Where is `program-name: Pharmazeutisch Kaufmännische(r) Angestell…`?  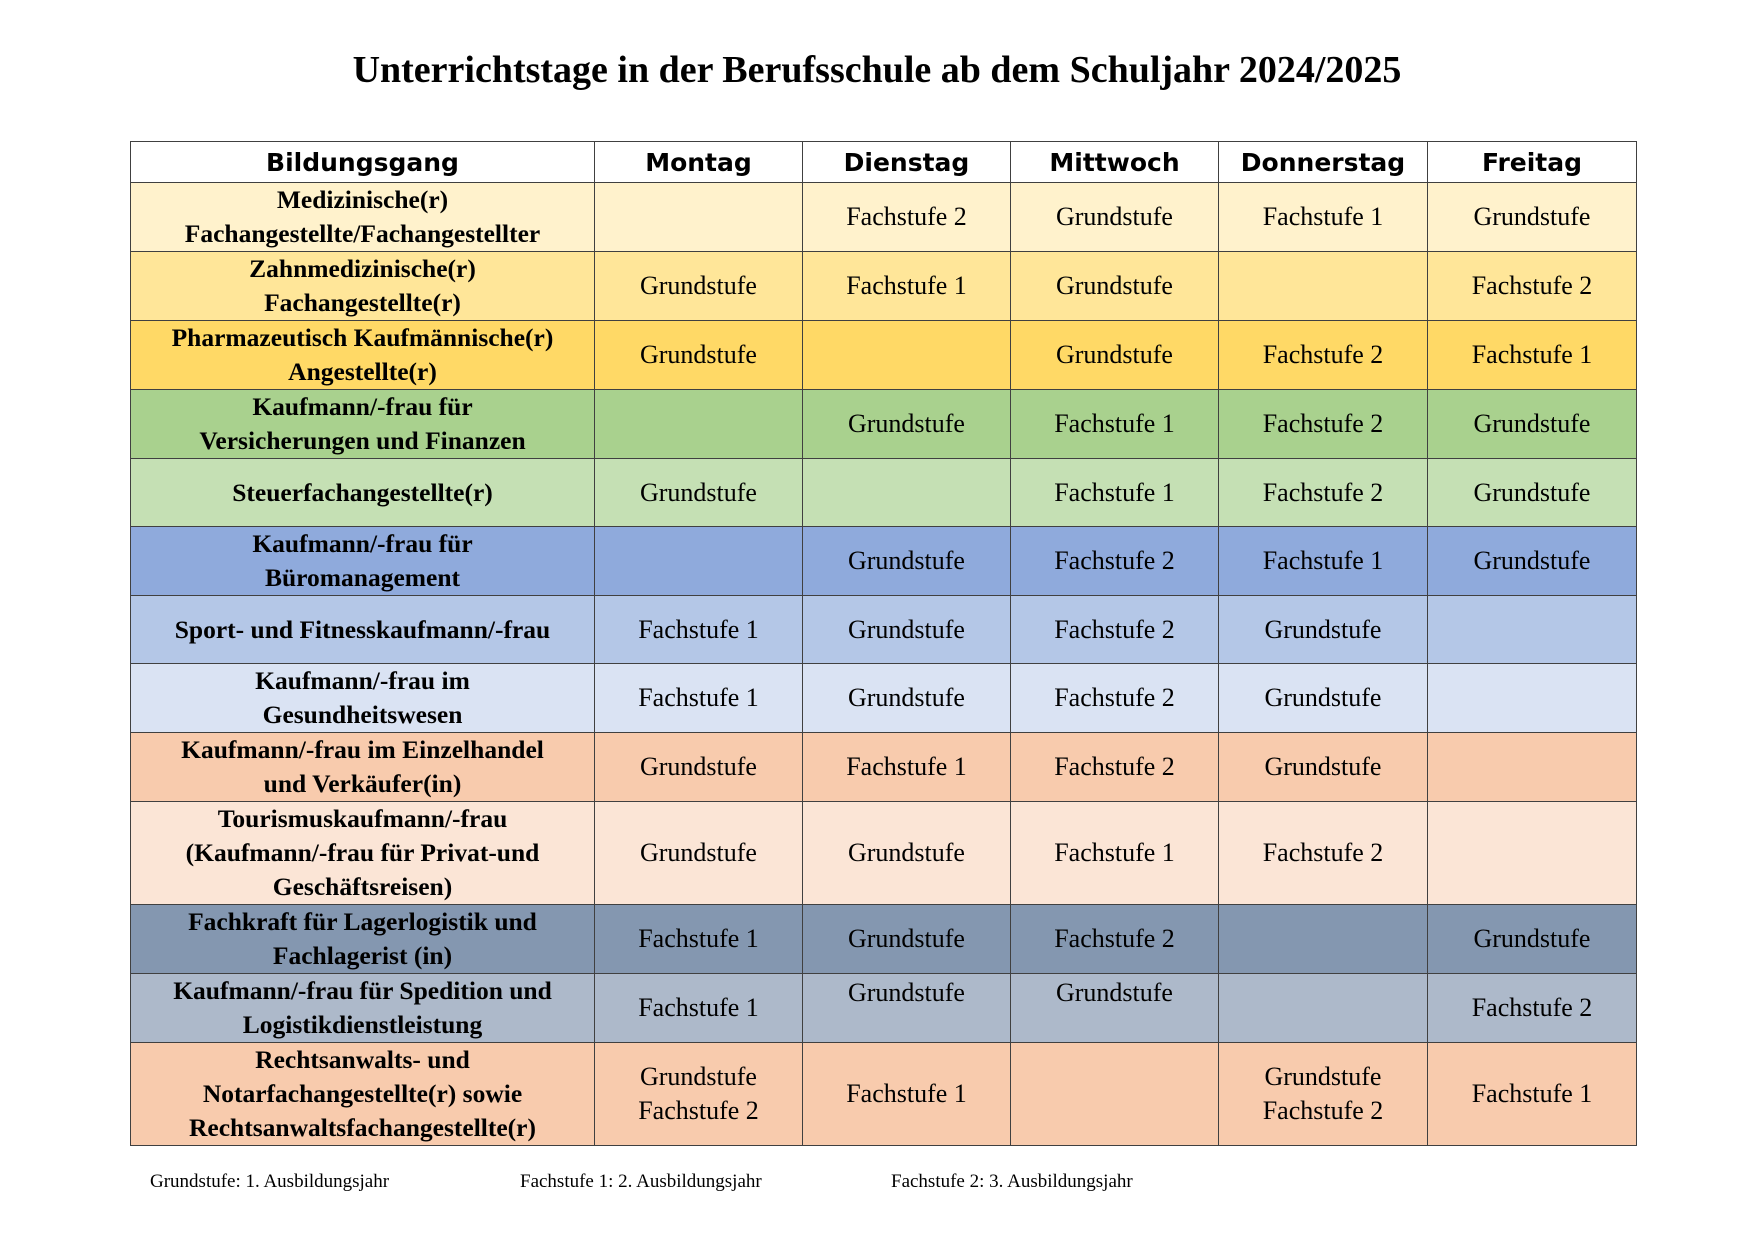
program-name: Pharmazeutisch Kaufmännische(r) Angestell… is located at coordinates (362, 355).